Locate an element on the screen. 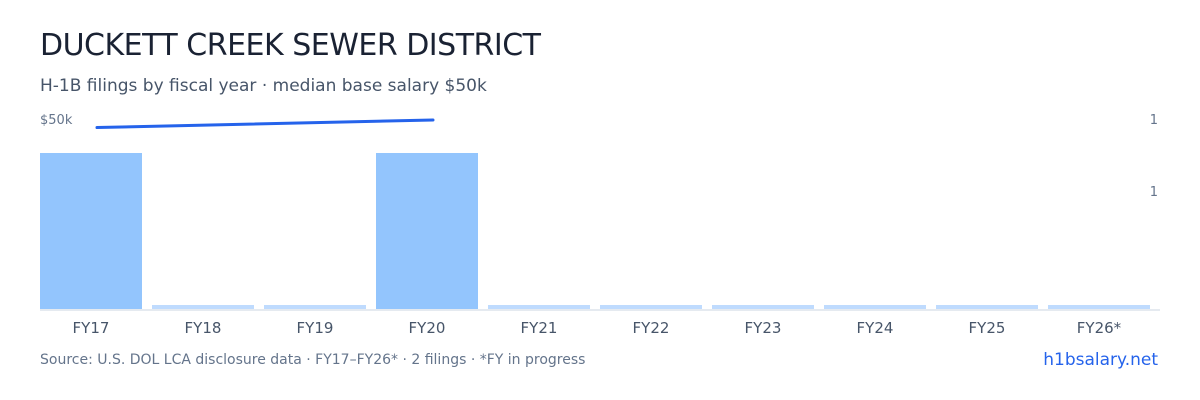 Image resolution: width=1200 pixels, height=400 pixels. bar-FY20 is located at coordinates (427, 231).